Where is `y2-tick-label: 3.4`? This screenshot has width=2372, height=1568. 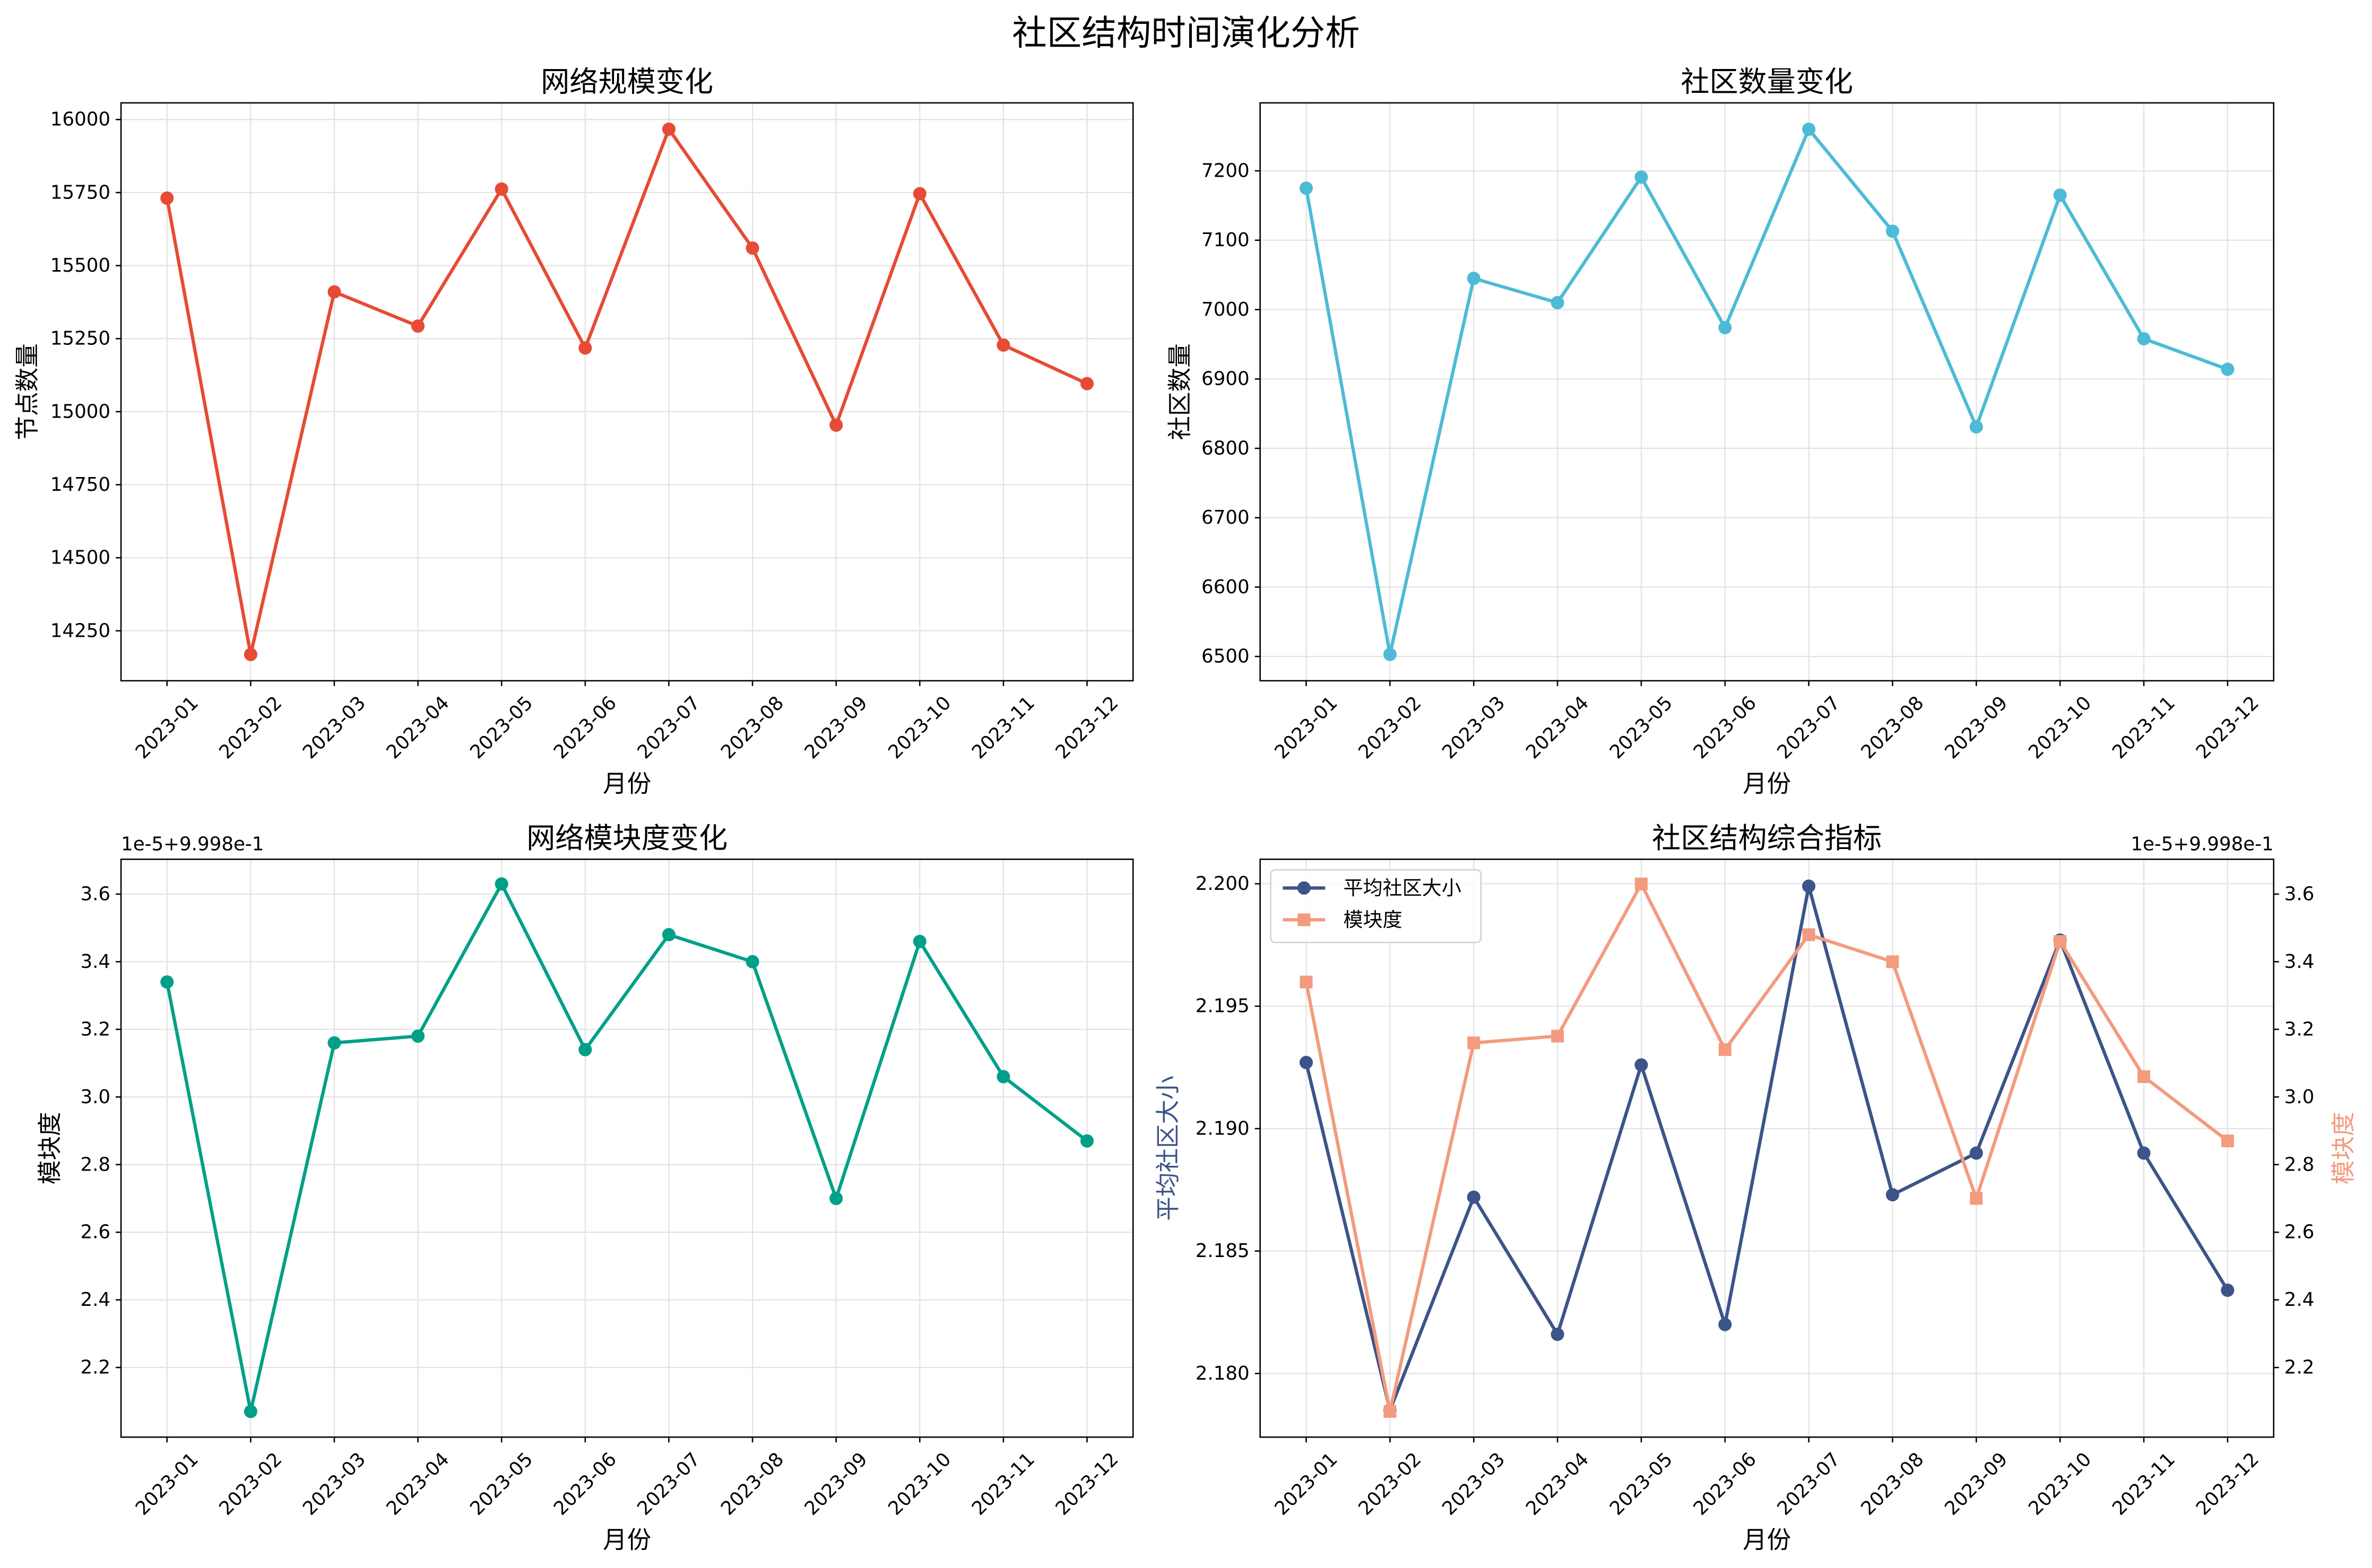 y2-tick-label: 3.4 is located at coordinates (2299, 962).